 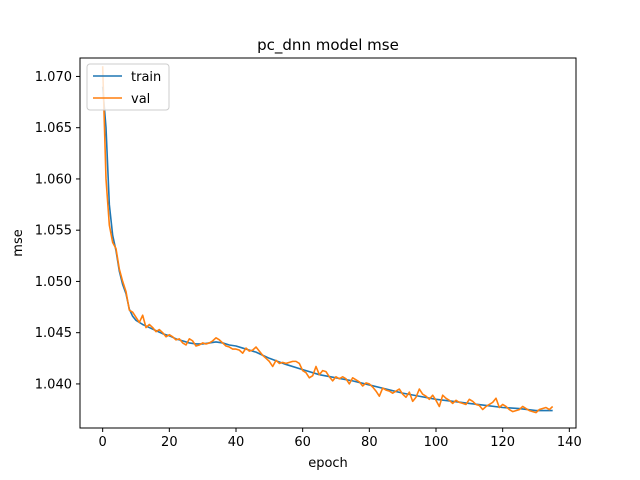 What do you see at coordinates (569, 442) in the screenshot?
I see `x-tick-label: 140` at bounding box center [569, 442].